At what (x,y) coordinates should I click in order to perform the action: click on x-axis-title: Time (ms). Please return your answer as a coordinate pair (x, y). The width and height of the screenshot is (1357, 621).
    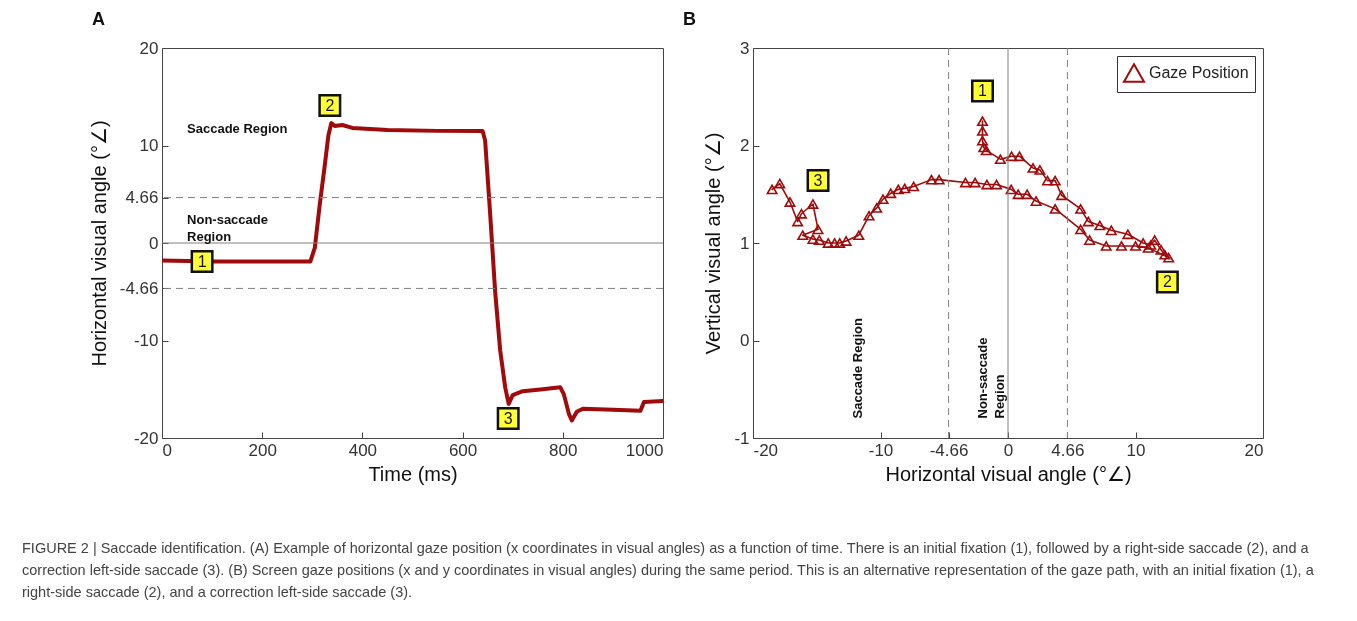
    Looking at the image, I should click on (413, 473).